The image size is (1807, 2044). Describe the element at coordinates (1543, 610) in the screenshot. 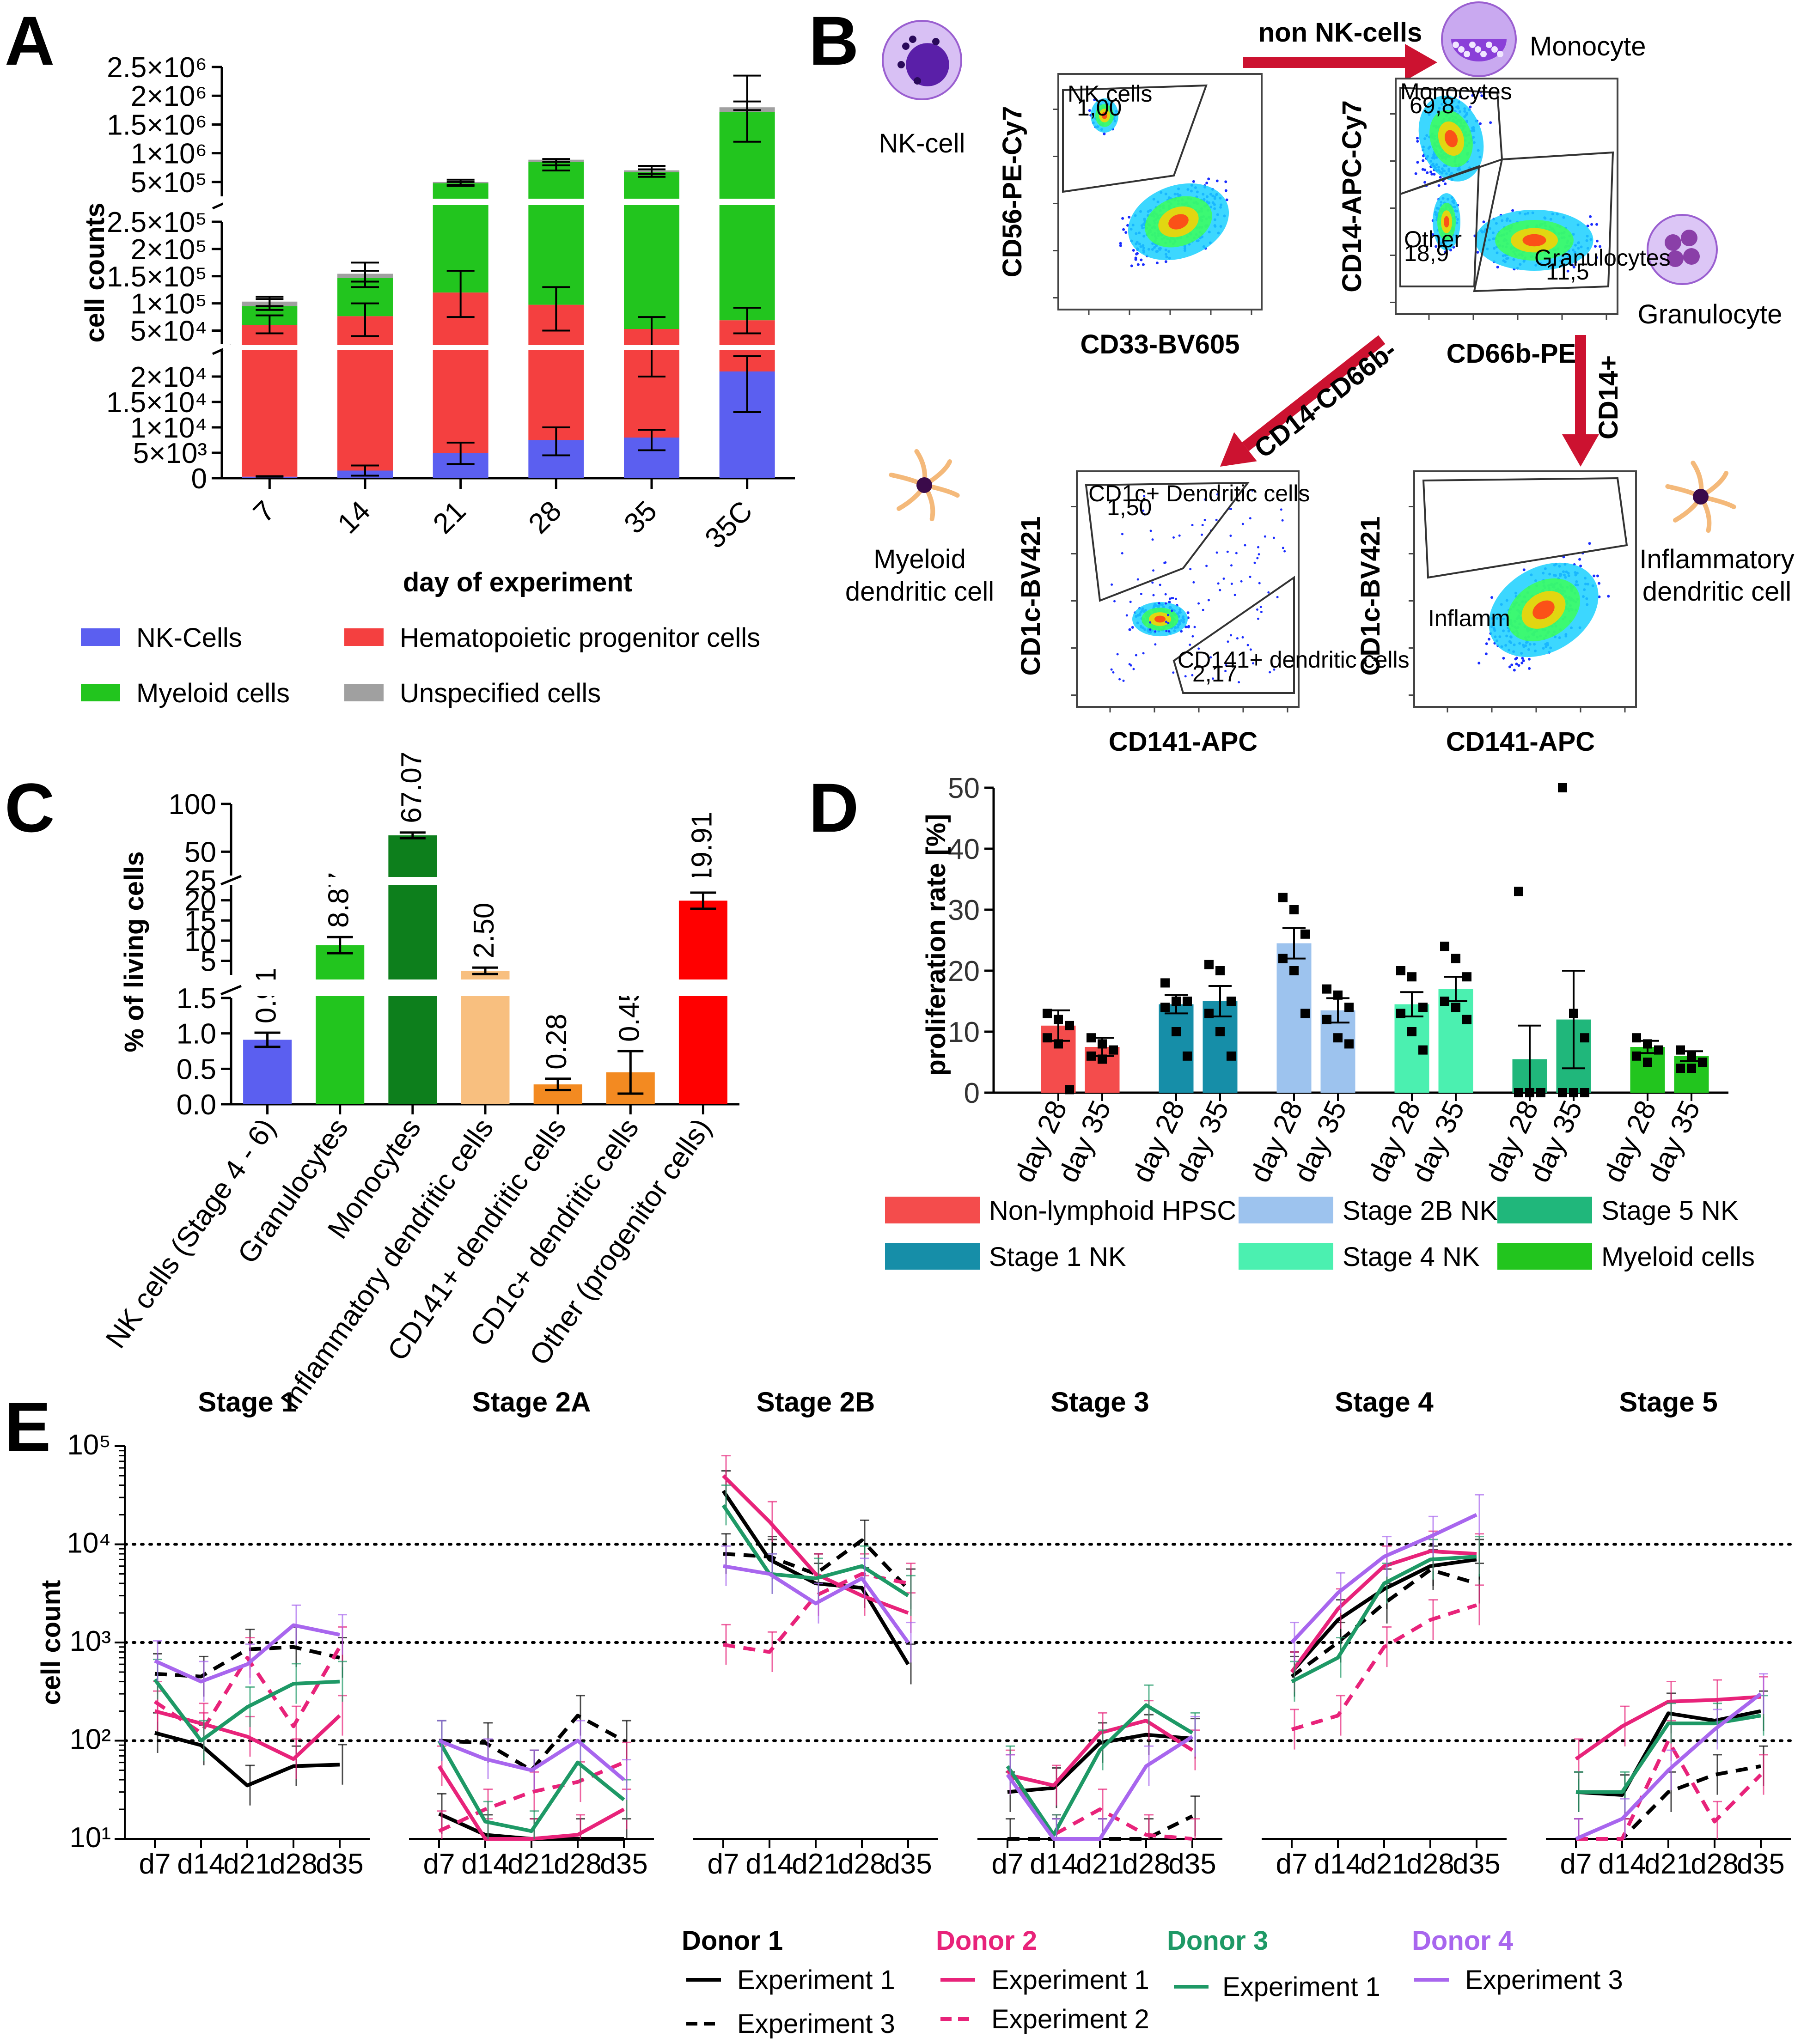

I see `density-contour` at that location.